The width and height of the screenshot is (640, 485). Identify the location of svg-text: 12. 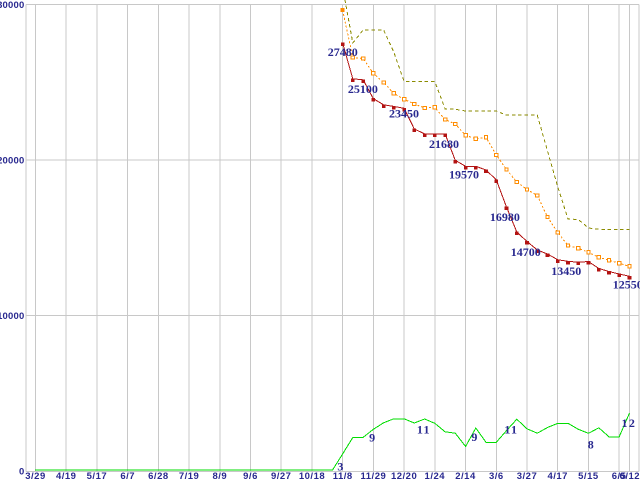
(629, 423).